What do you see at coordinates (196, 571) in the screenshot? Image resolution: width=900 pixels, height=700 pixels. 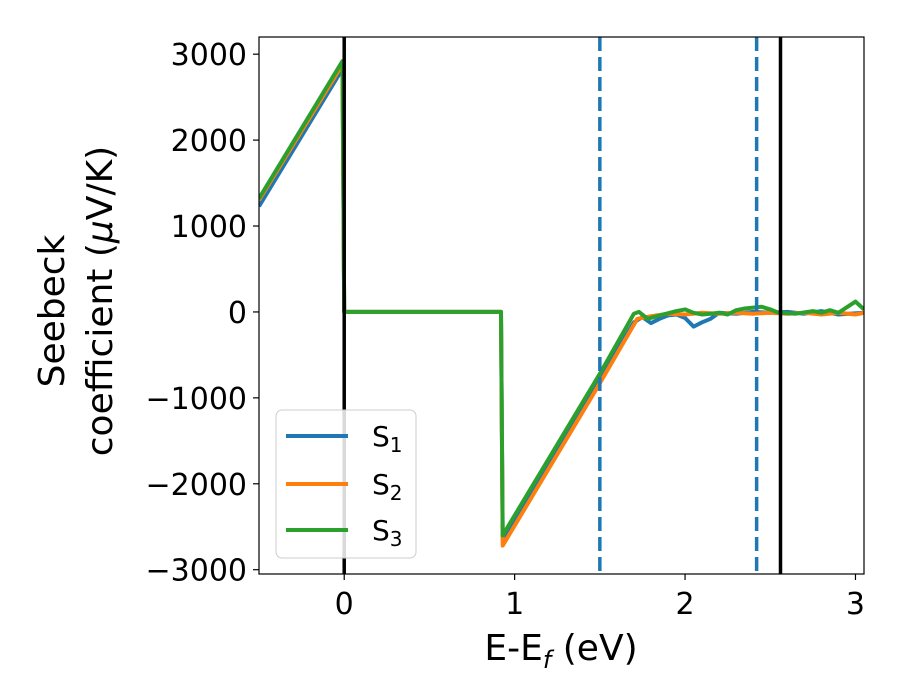 I see `y-tick-label: −3000` at bounding box center [196, 571].